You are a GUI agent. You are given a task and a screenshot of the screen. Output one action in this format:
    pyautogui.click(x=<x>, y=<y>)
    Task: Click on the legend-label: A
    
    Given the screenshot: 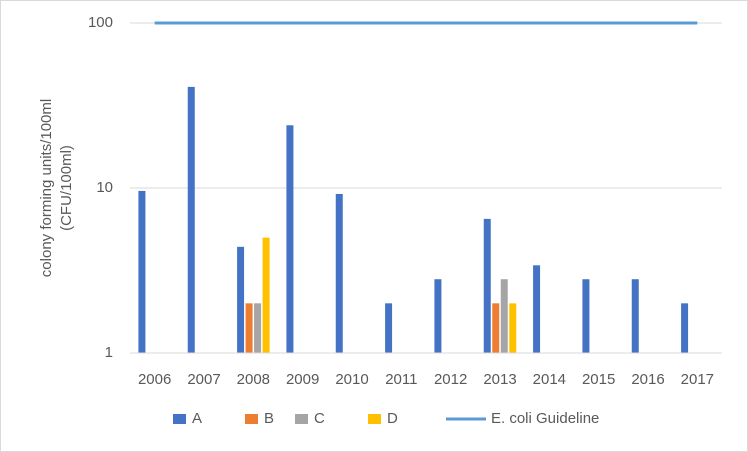 What is the action you would take?
    pyautogui.click(x=197, y=418)
    